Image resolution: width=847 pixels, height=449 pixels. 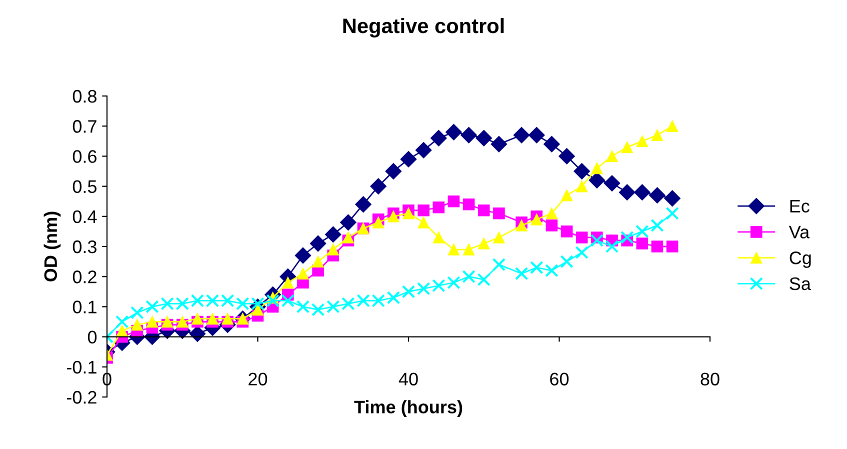 What do you see at coordinates (84, 247) in the screenshot?
I see `y-tick-label: 0.3` at bounding box center [84, 247].